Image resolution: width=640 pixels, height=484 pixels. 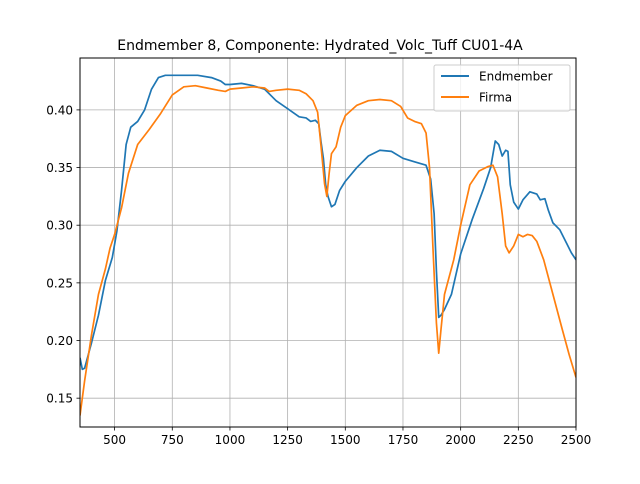 What do you see at coordinates (59, 341) in the screenshot?
I see `y-tick-label: 0.20` at bounding box center [59, 341].